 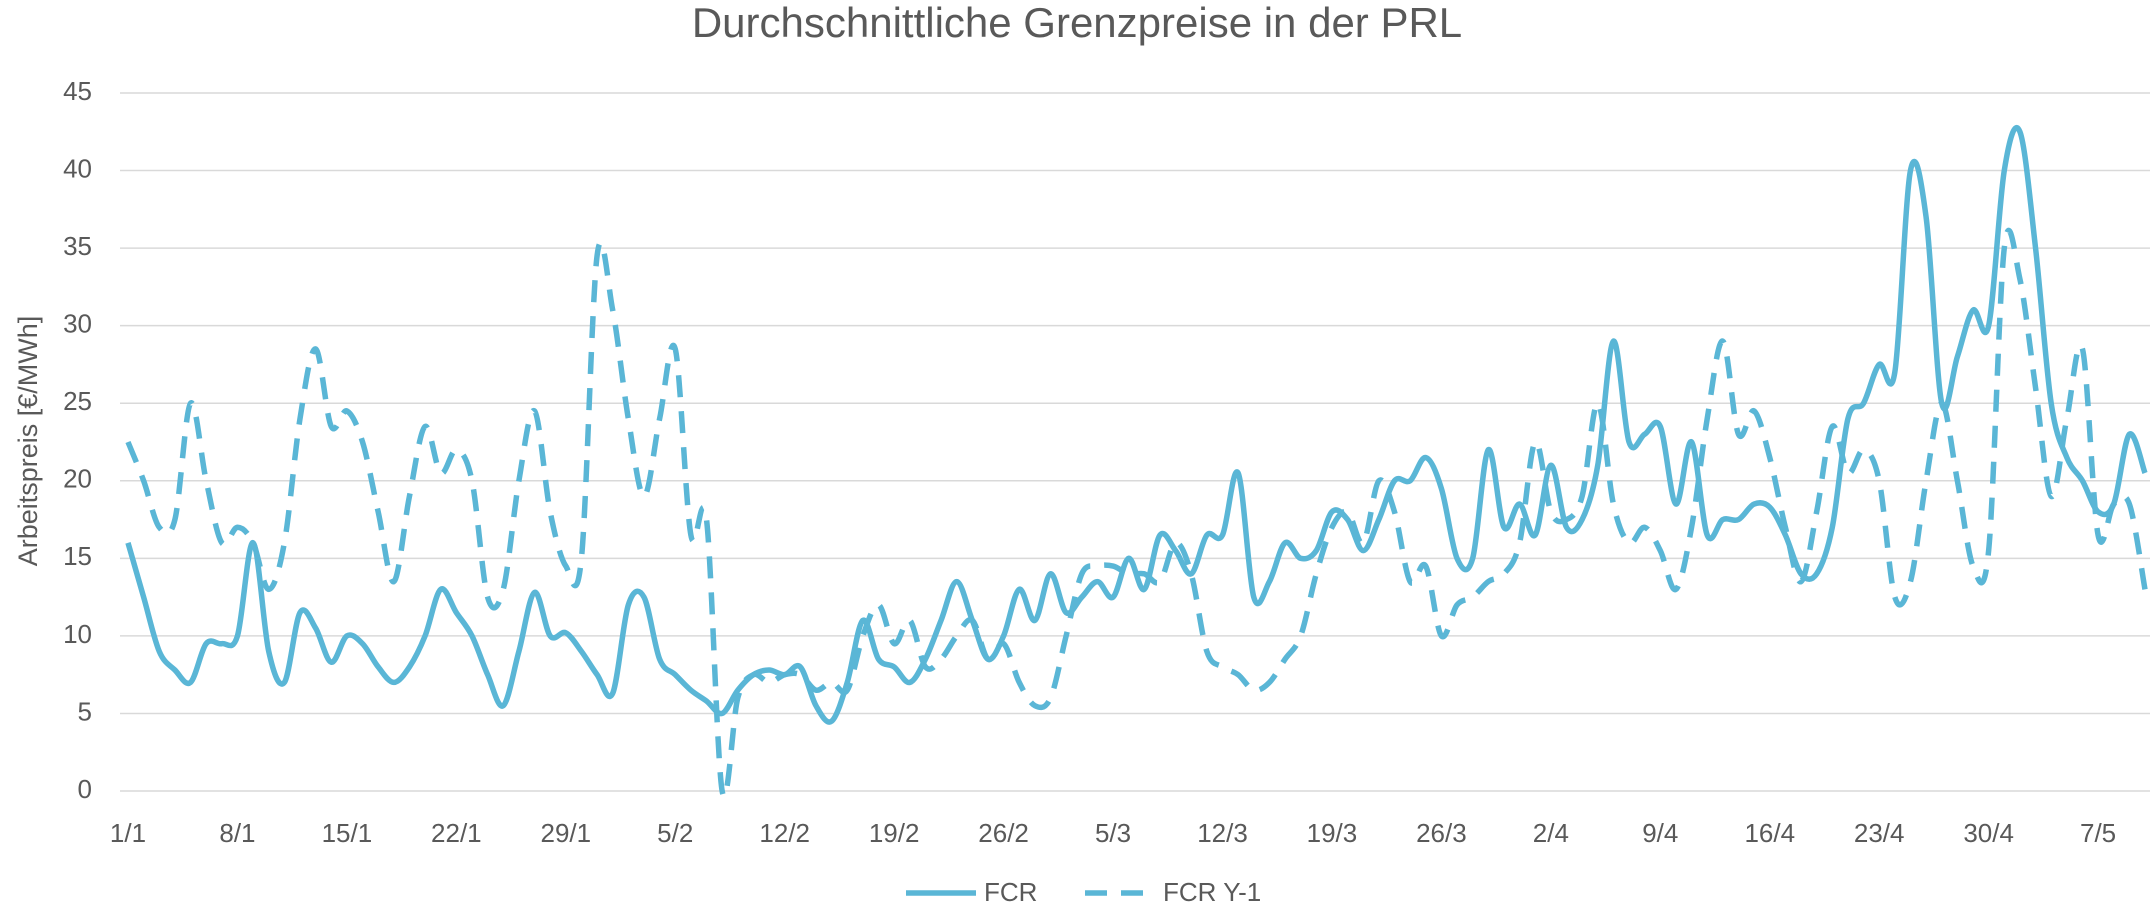 I want to click on y-tick-label: 35, so click(x=77, y=246).